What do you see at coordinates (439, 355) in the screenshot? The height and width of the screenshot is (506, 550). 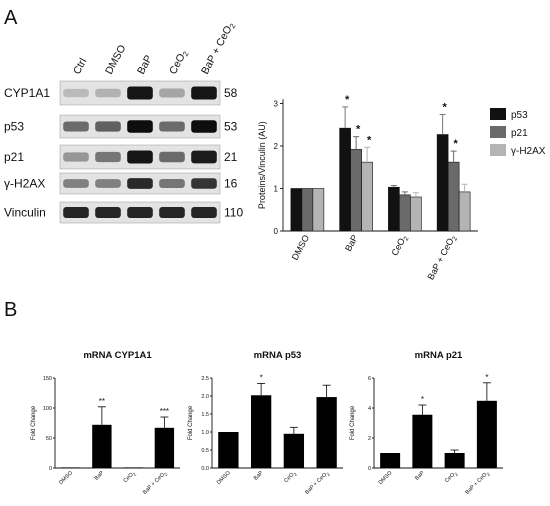 I see `chart-title: mRNA p21` at bounding box center [439, 355].